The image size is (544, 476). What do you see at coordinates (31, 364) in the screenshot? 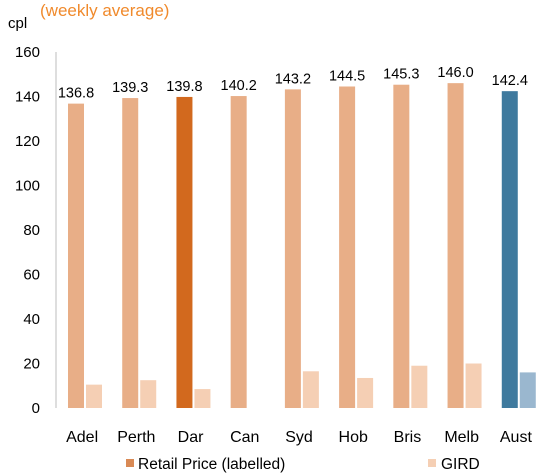
I see `y-tick-20: 20` at bounding box center [31, 364].